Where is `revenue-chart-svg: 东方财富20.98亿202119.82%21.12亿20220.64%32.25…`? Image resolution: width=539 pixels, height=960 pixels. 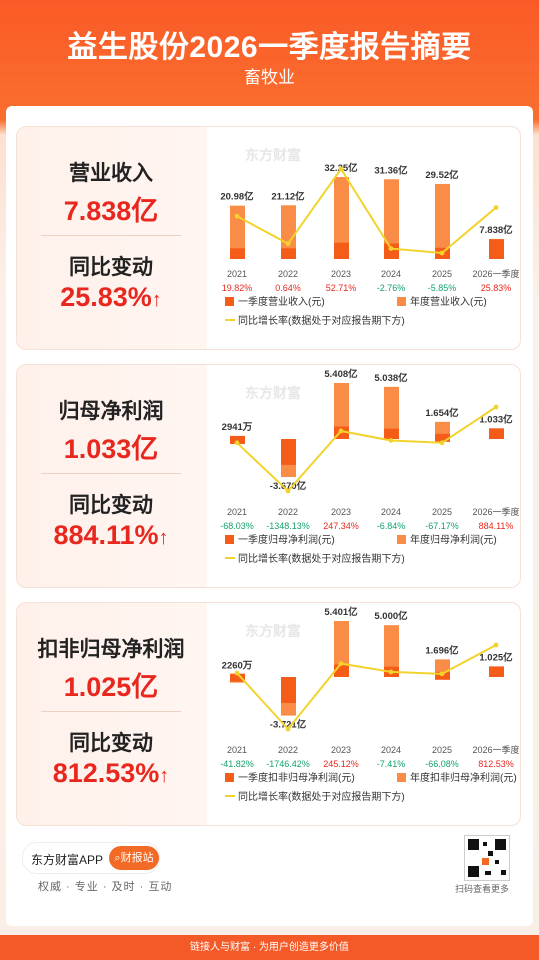
revenue-chart-svg: 东方财富20.98亿202119.82%21.12亿20220.64%32.25… is located at coordinates (369, 237).